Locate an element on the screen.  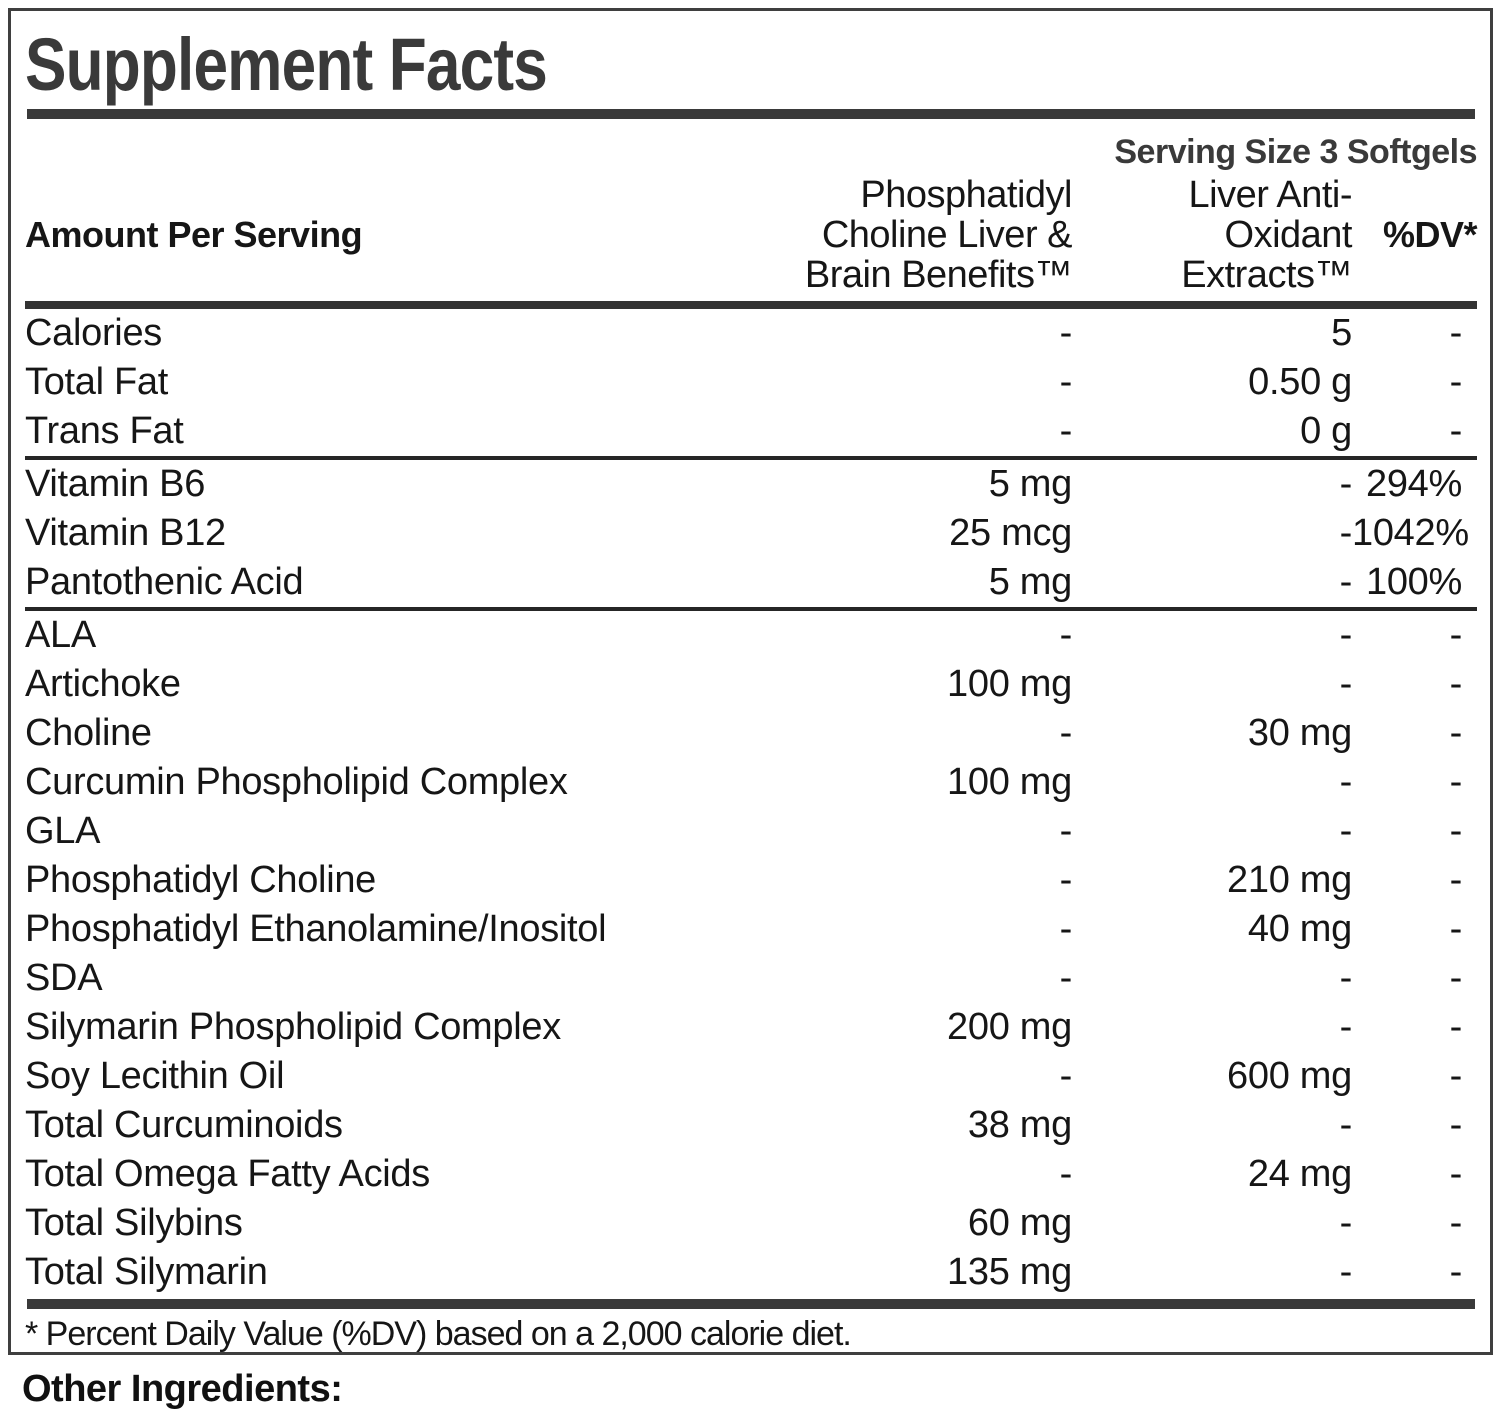
nutrient-row: Total Fat - 0.50 g - is located at coordinates (751, 382).